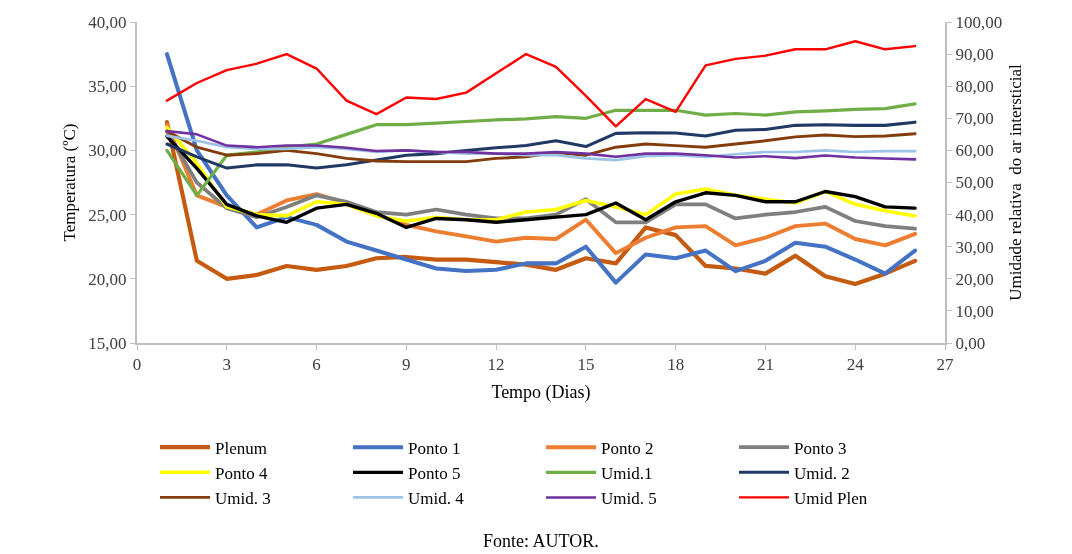  I want to click on legend-label: Umid. 5, so click(629, 499).